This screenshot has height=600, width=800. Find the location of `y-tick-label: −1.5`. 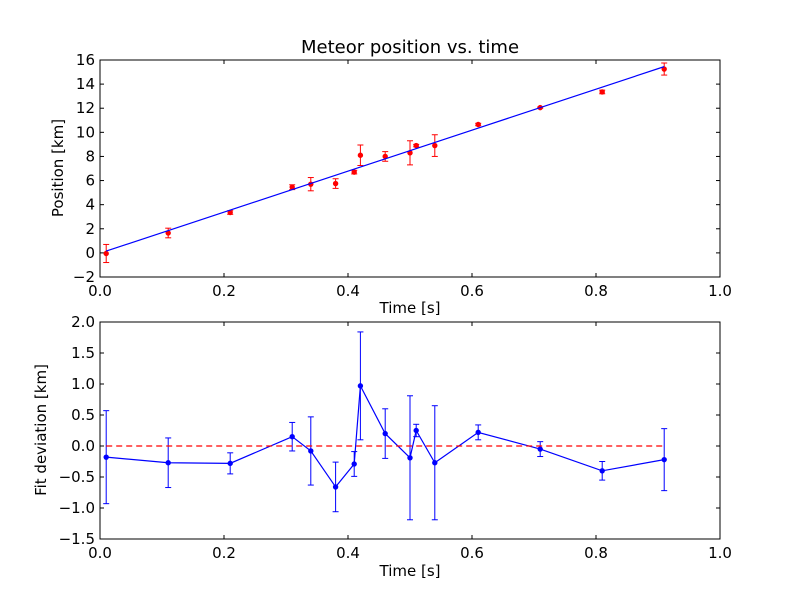

y-tick-label: −1.5 is located at coordinates (77, 539).